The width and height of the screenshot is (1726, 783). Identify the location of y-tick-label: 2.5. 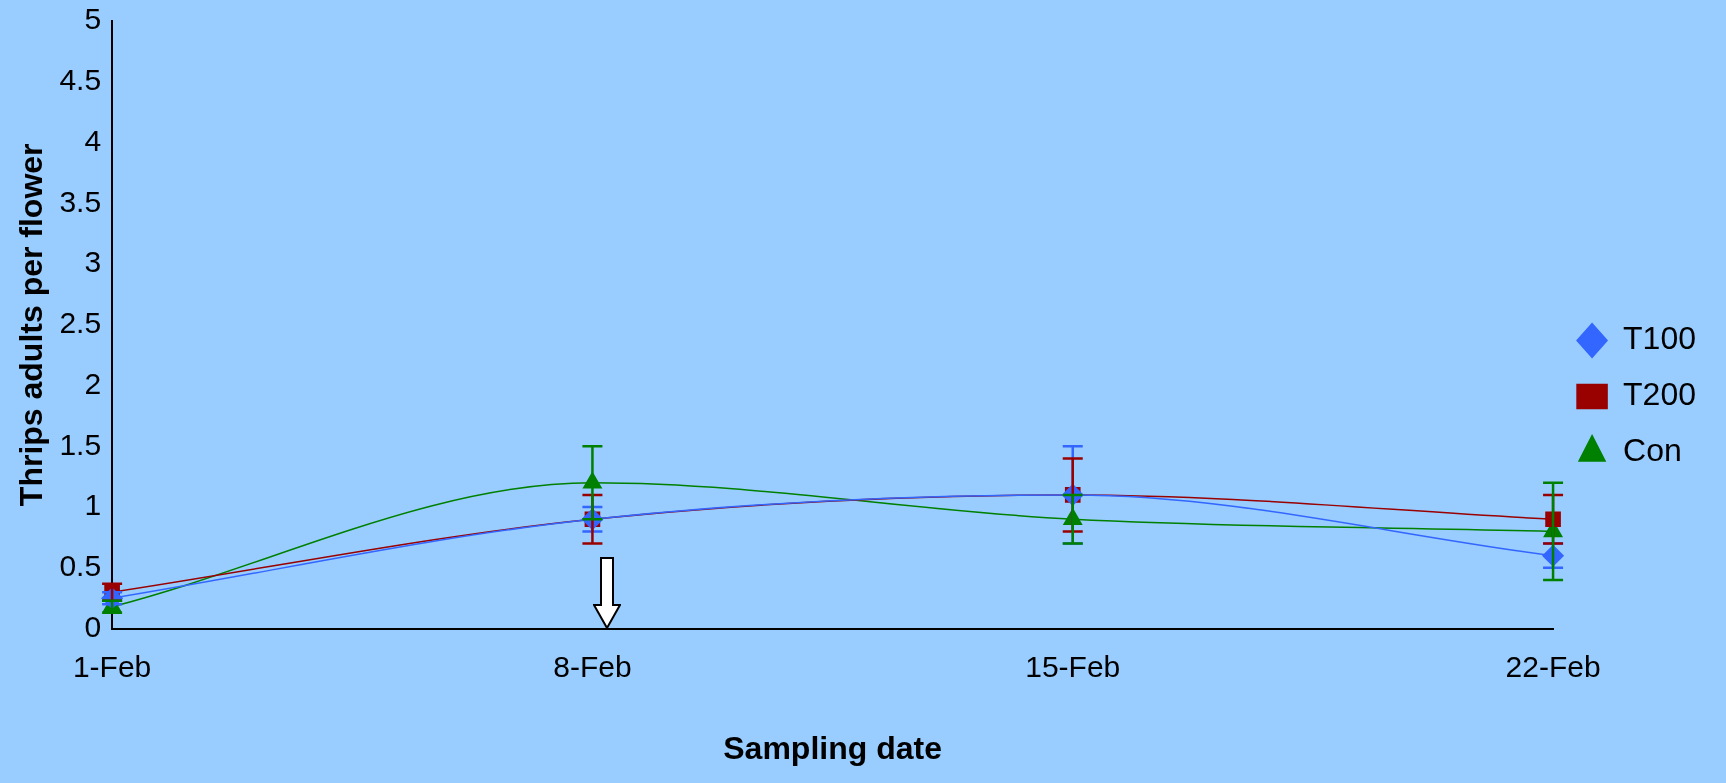
(80, 323).